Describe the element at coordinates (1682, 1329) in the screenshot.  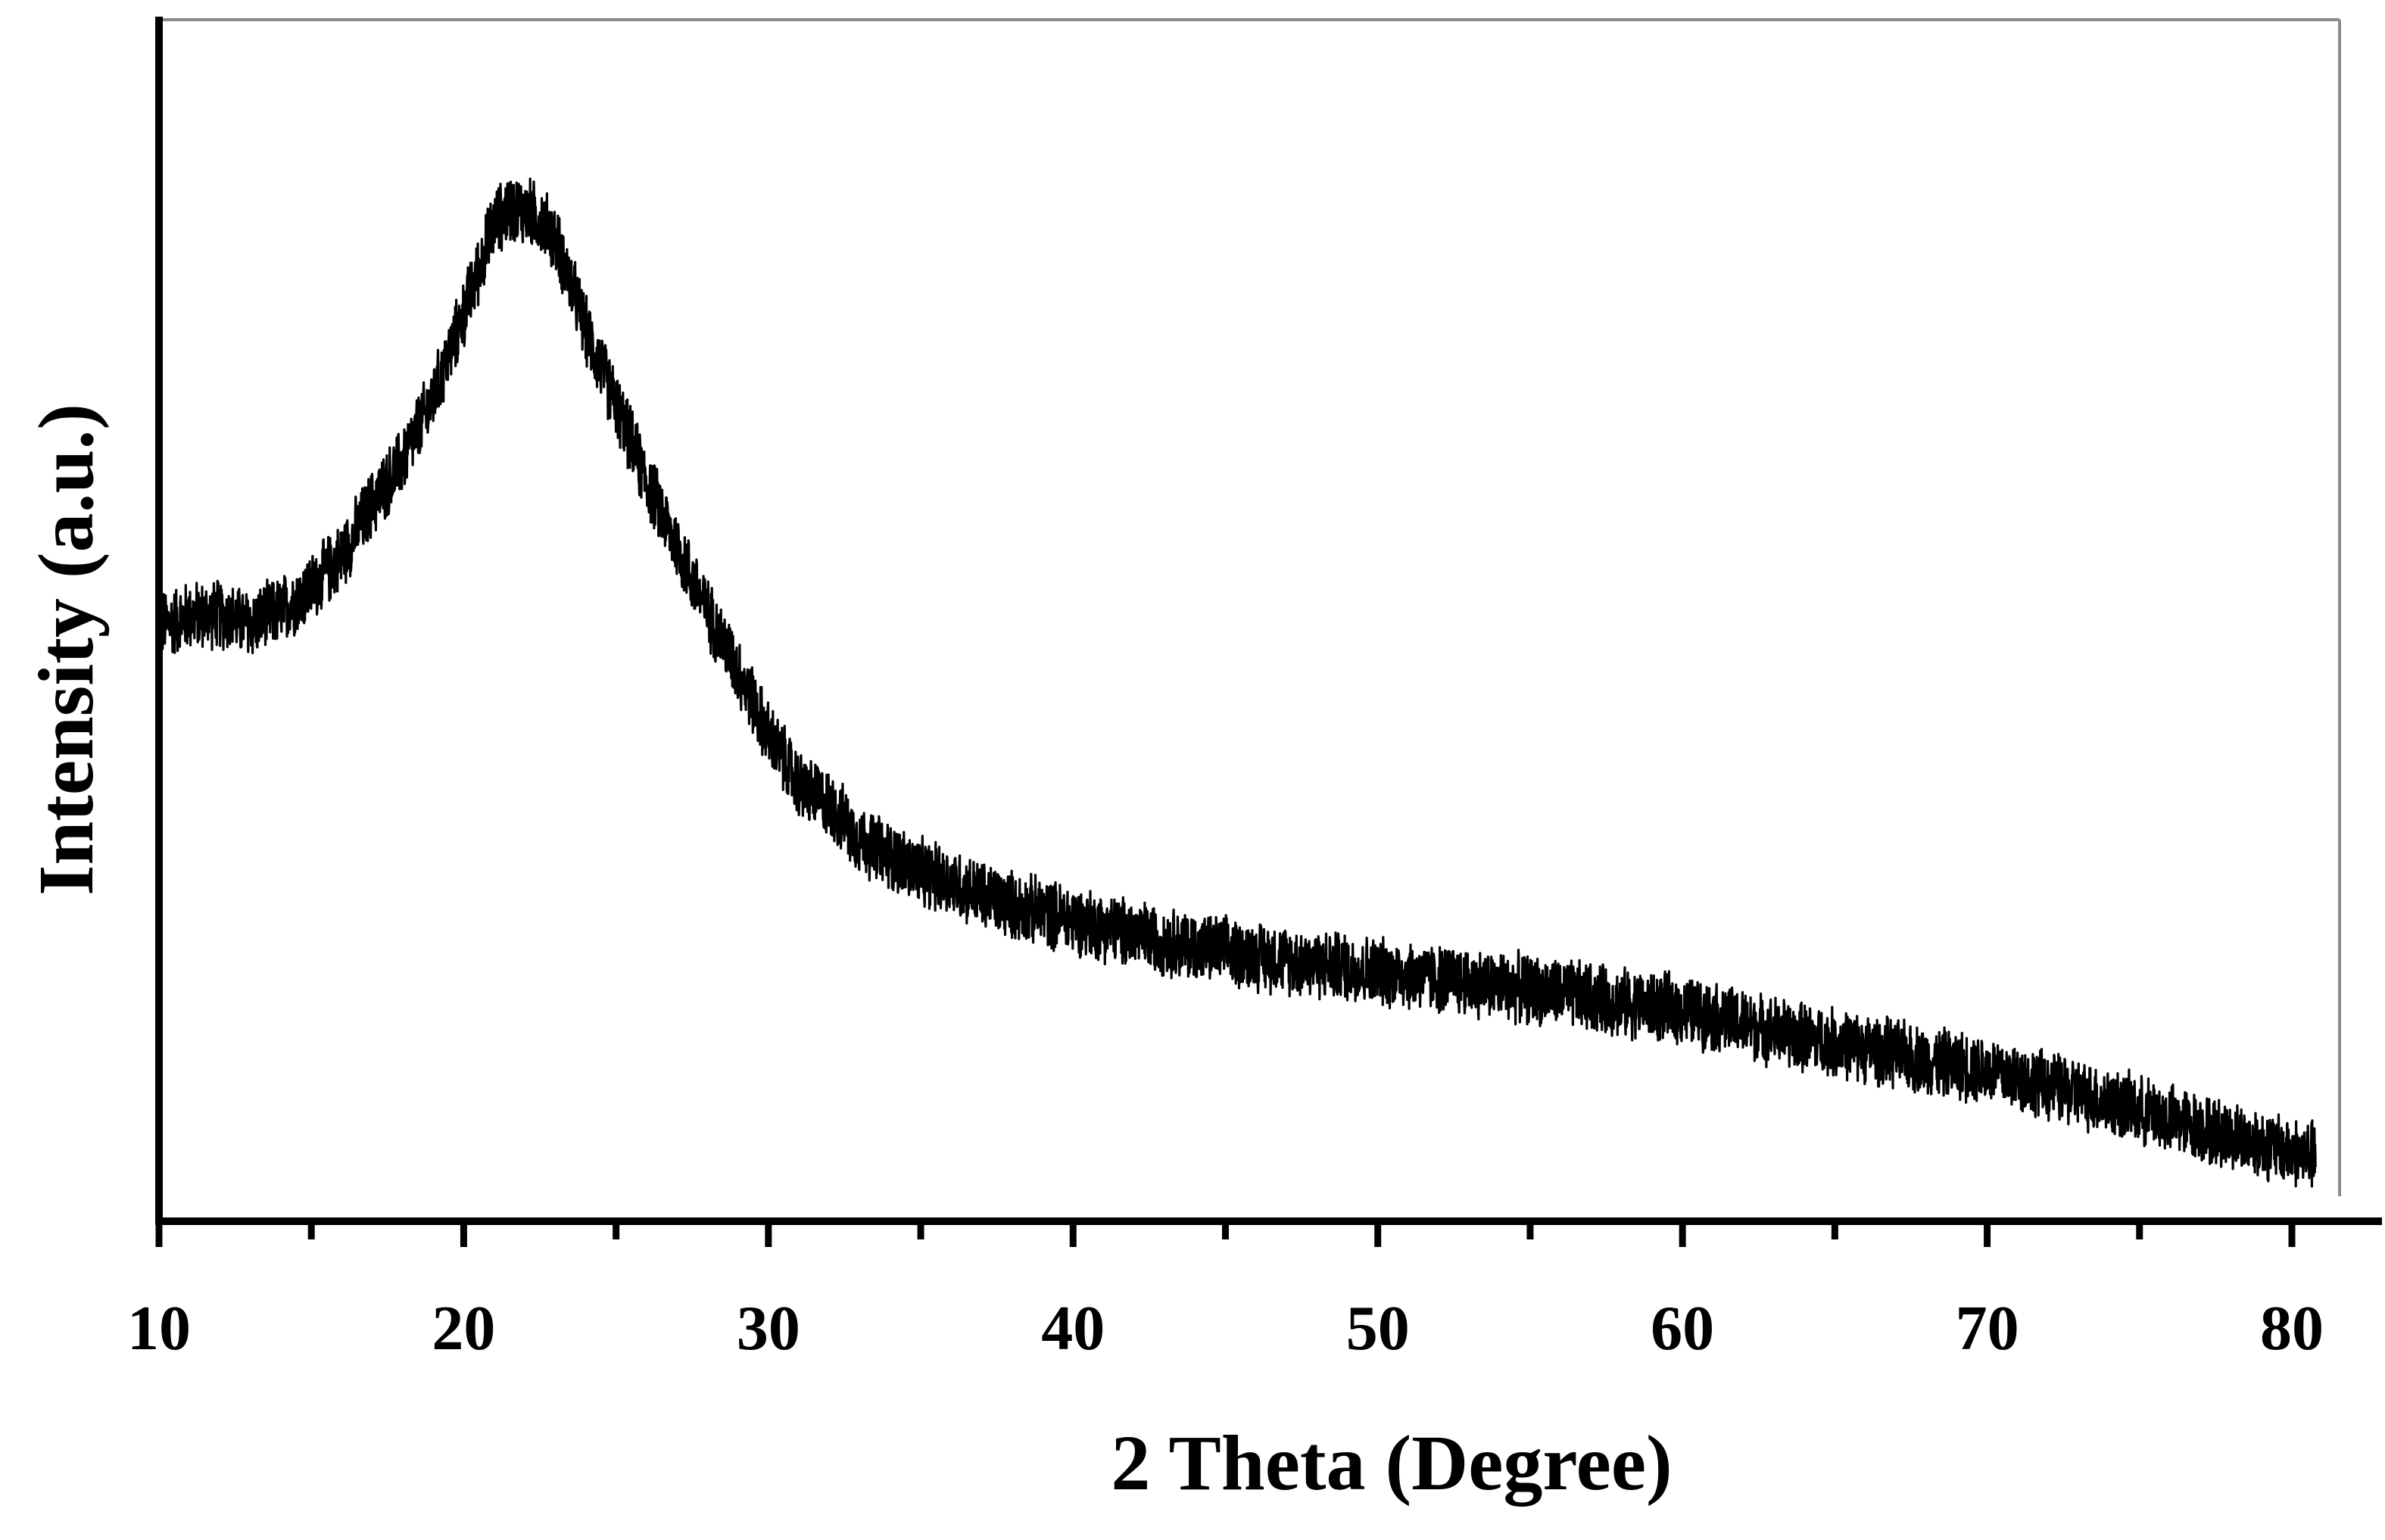
I see `x-tick-label-5: 60` at that location.